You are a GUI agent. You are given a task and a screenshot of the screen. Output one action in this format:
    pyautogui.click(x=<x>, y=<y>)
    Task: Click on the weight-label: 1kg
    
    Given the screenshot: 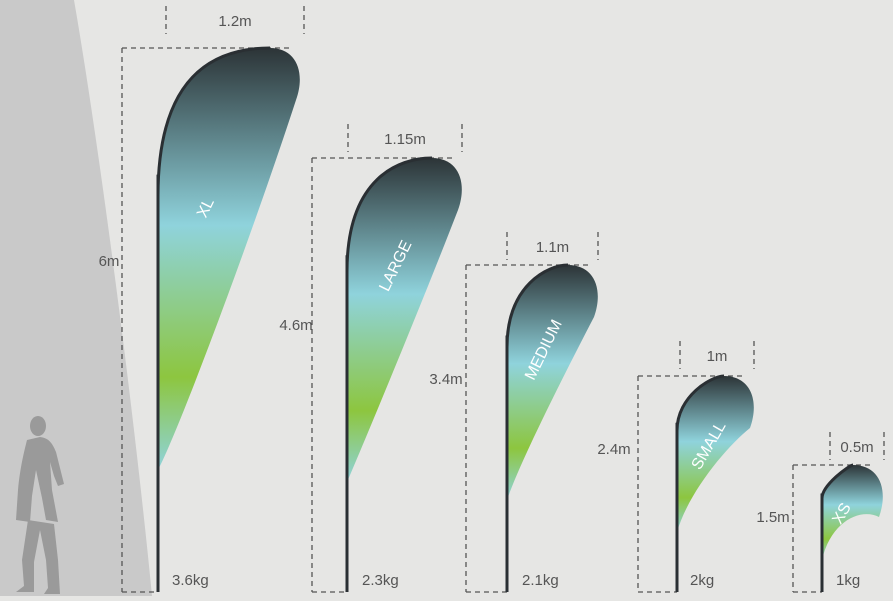 What is the action you would take?
    pyautogui.click(x=848, y=580)
    